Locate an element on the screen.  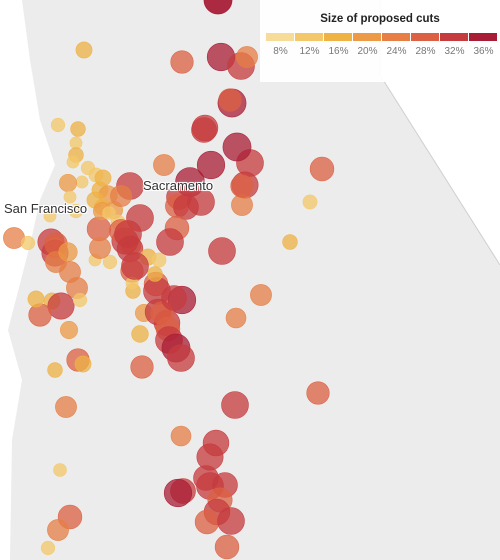
legend-tick-label: 28% is located at coordinates (425, 51).